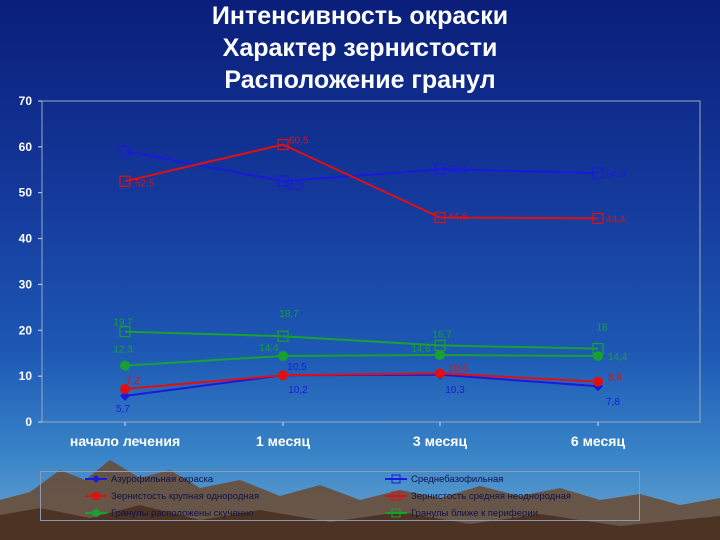 This screenshot has height=540, width=720. Describe the element at coordinates (28, 422) in the screenshot. I see `y-tick-label: 0` at that location.